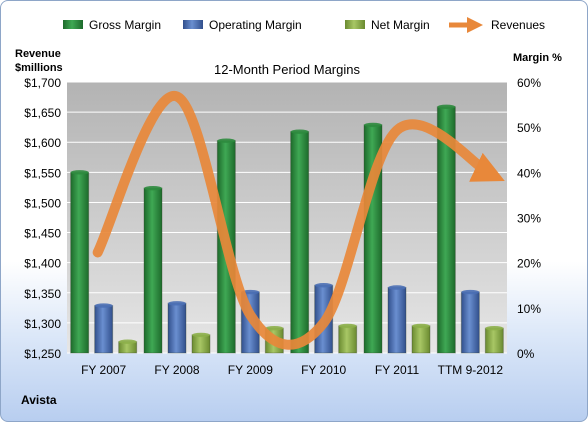  Describe the element at coordinates (400, 25) in the screenshot. I see `legend-label-net-margin: Net Margin` at that location.